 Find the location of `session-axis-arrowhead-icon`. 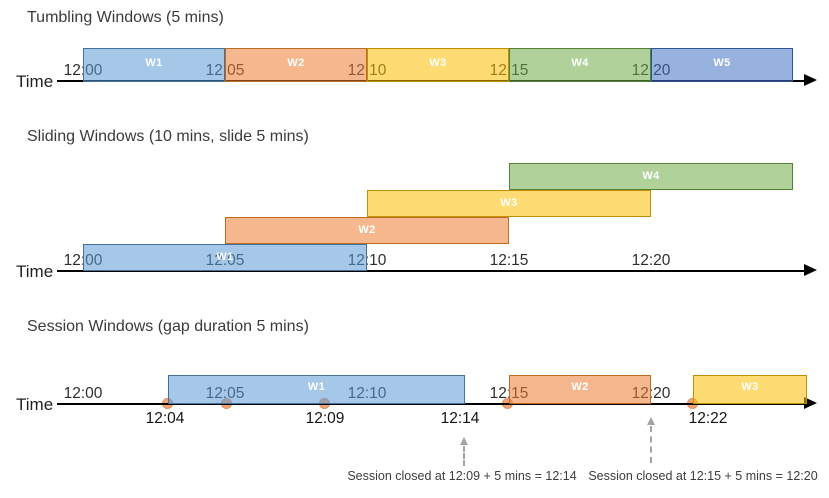

session-axis-arrowhead-icon is located at coordinates (810, 403).